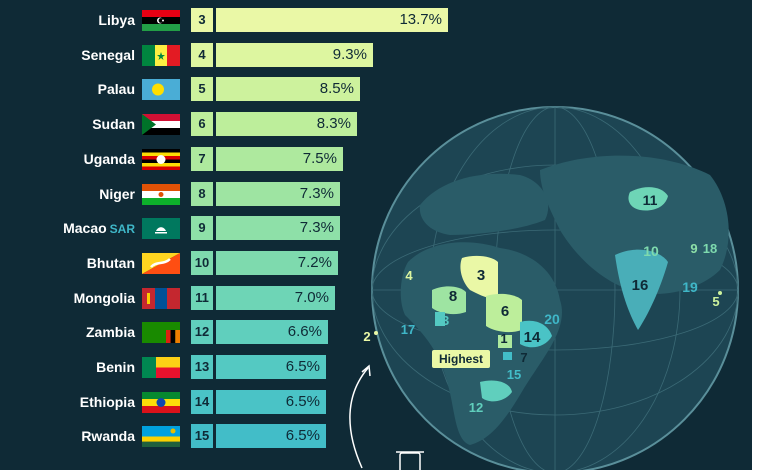  What do you see at coordinates (532, 337) in the screenshot?
I see `globe-label-14: 14` at bounding box center [532, 337].